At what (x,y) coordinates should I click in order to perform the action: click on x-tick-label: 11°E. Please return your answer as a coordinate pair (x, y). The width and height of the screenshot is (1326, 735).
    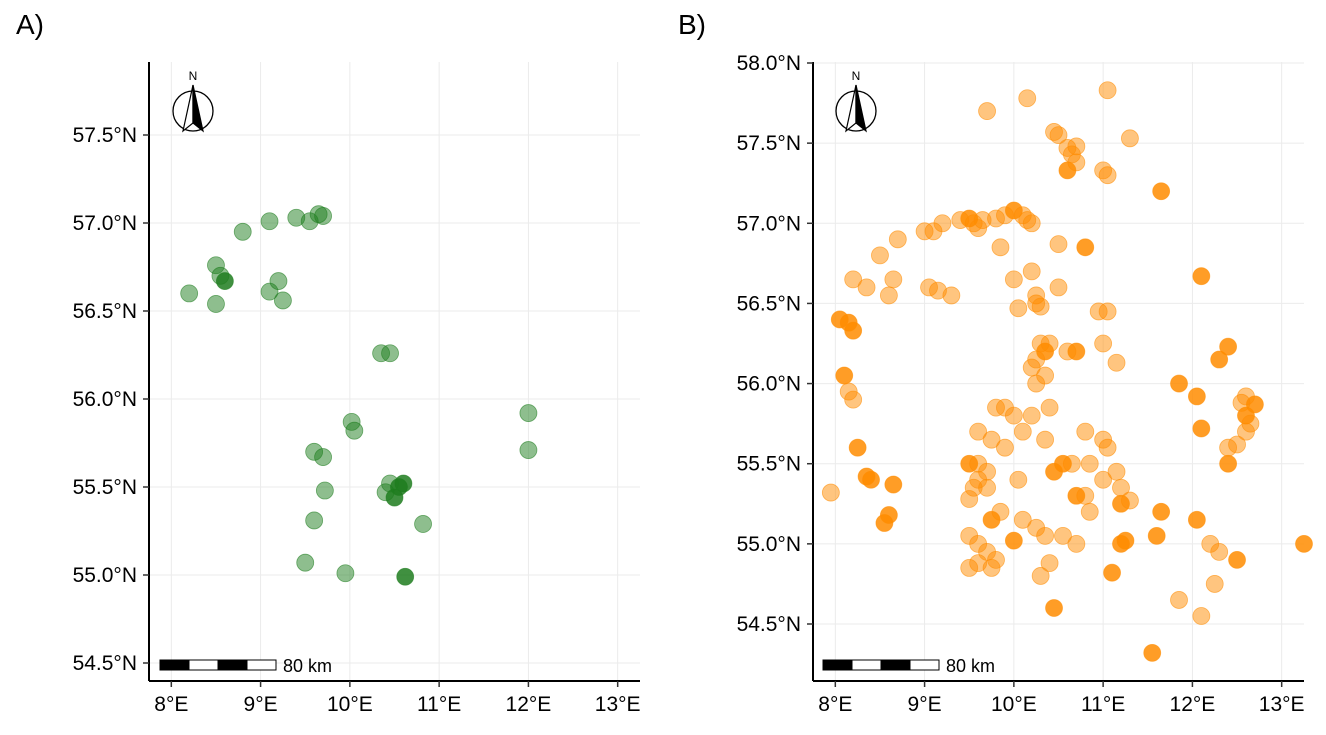
    Looking at the image, I should click on (439, 704).